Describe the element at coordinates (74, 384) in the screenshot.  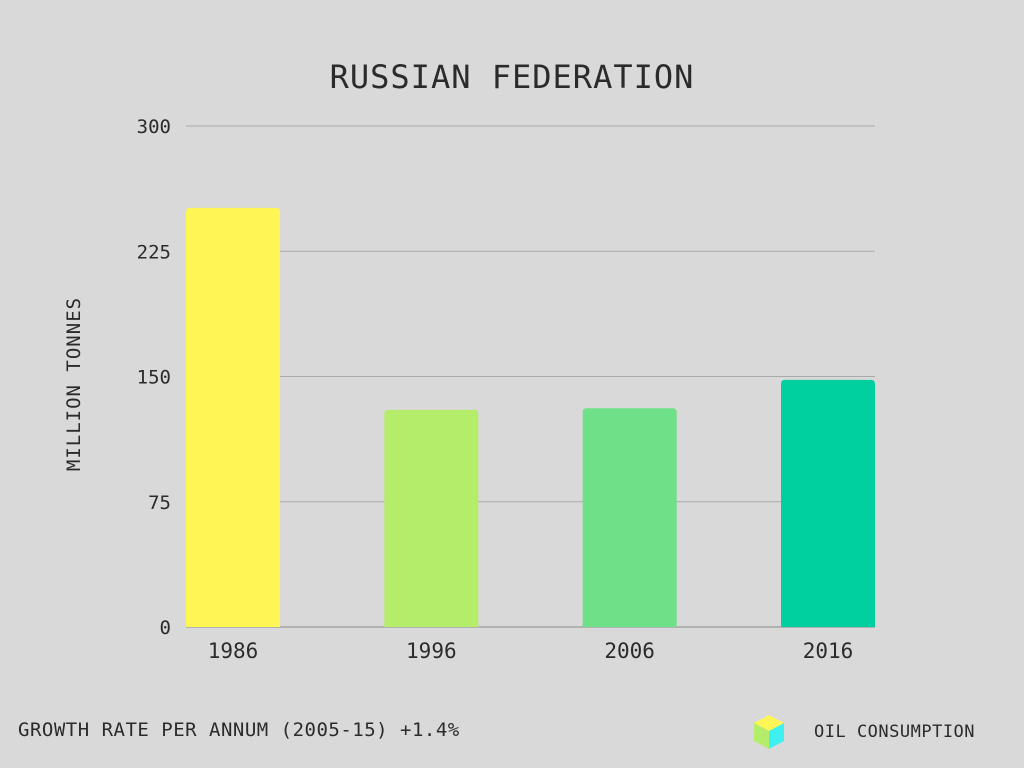
I see `y-axis-label: MILLION TONNES` at that location.